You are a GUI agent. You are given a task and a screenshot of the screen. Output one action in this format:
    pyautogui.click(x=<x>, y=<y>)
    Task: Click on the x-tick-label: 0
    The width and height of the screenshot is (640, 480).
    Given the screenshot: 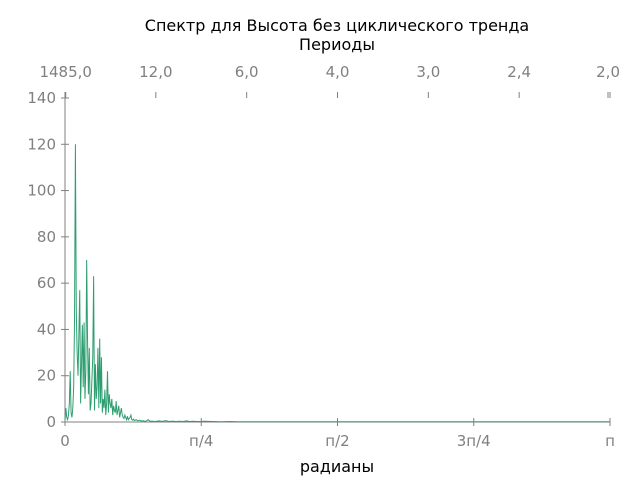 What is the action you would take?
    pyautogui.click(x=65, y=441)
    